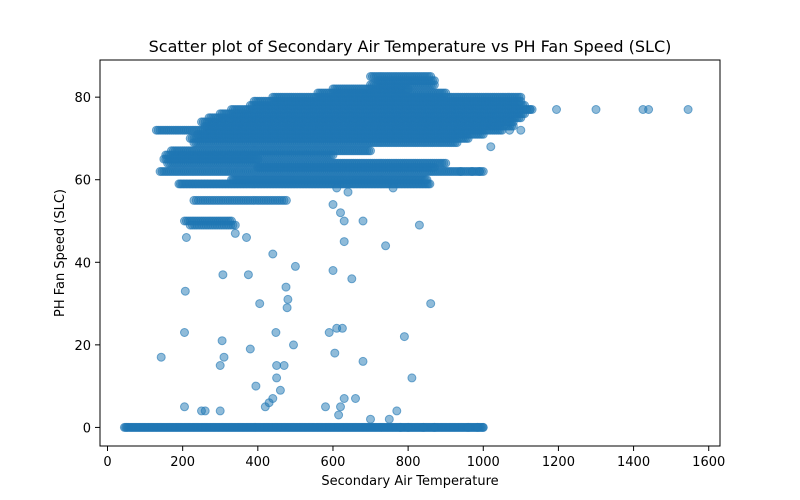 This screenshot has width=800, height=500. Describe the element at coordinates (82, 346) in the screenshot. I see `y-tick-label: 20` at that location.